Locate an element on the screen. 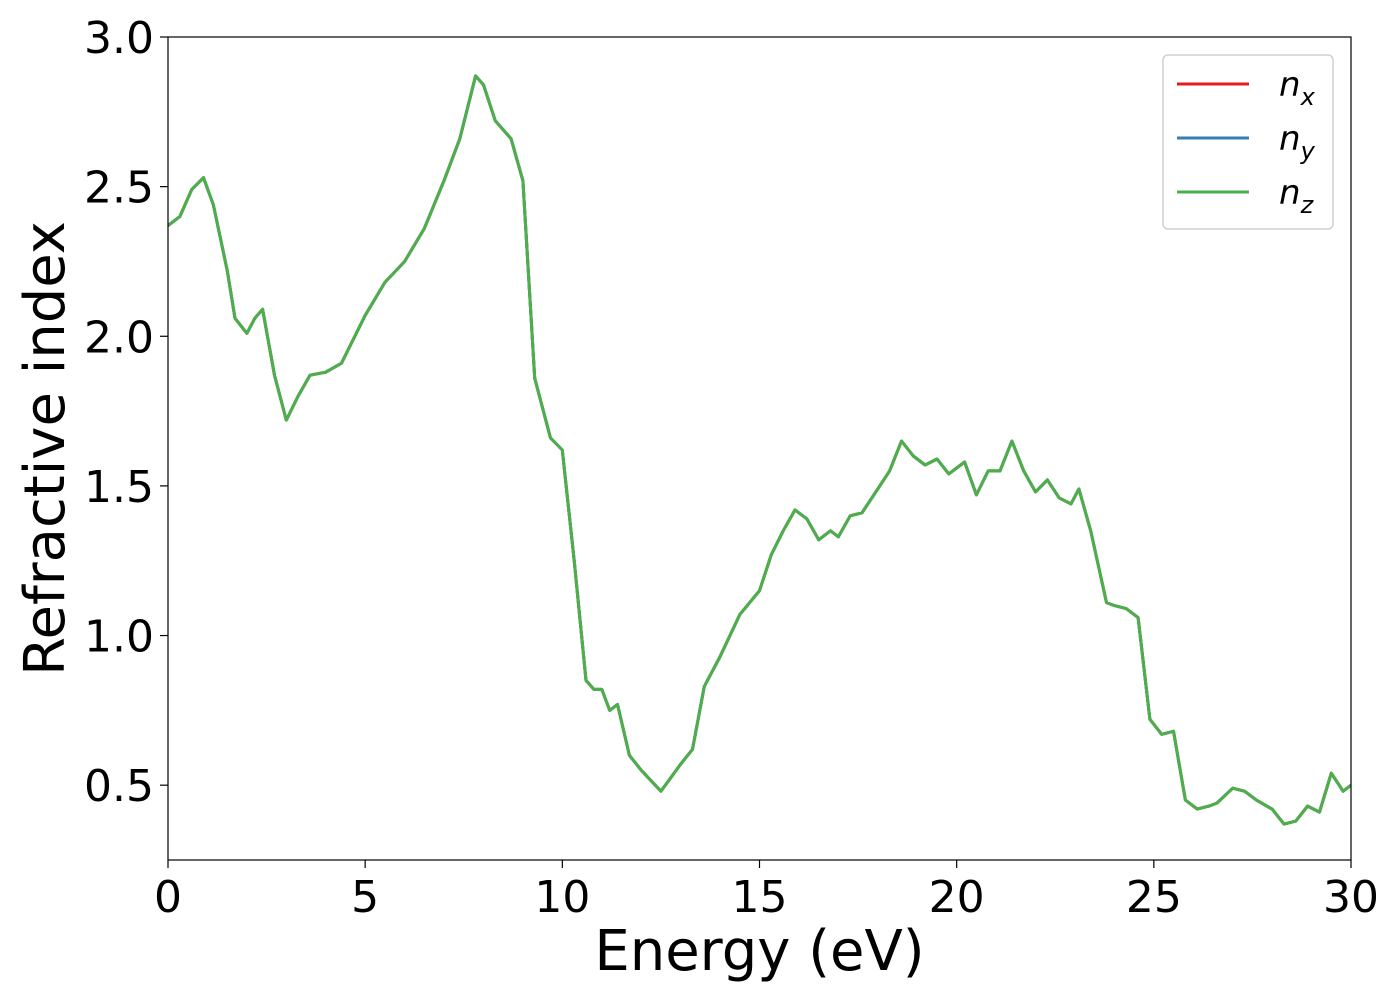 The width and height of the screenshot is (1400, 1000). legend-label: nz is located at coordinates (1297, 196).